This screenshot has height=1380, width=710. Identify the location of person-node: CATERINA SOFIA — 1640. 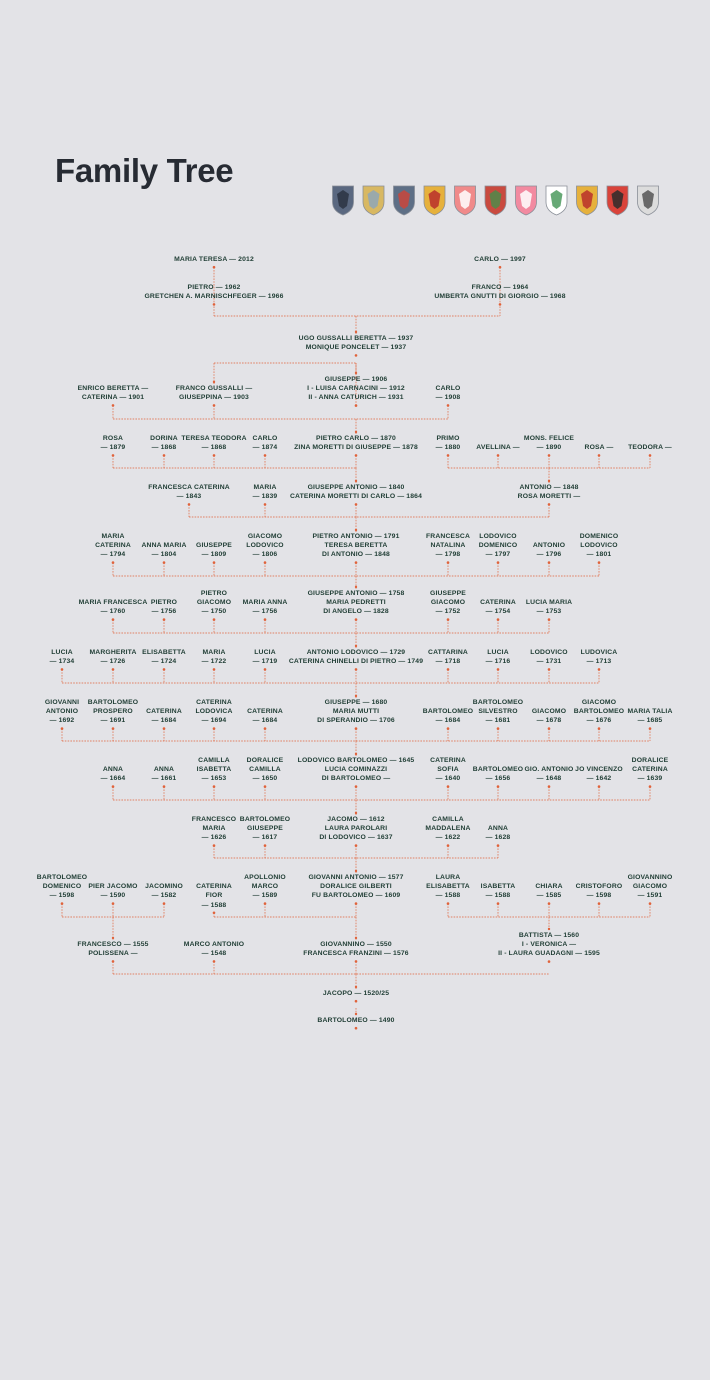
(448, 770).